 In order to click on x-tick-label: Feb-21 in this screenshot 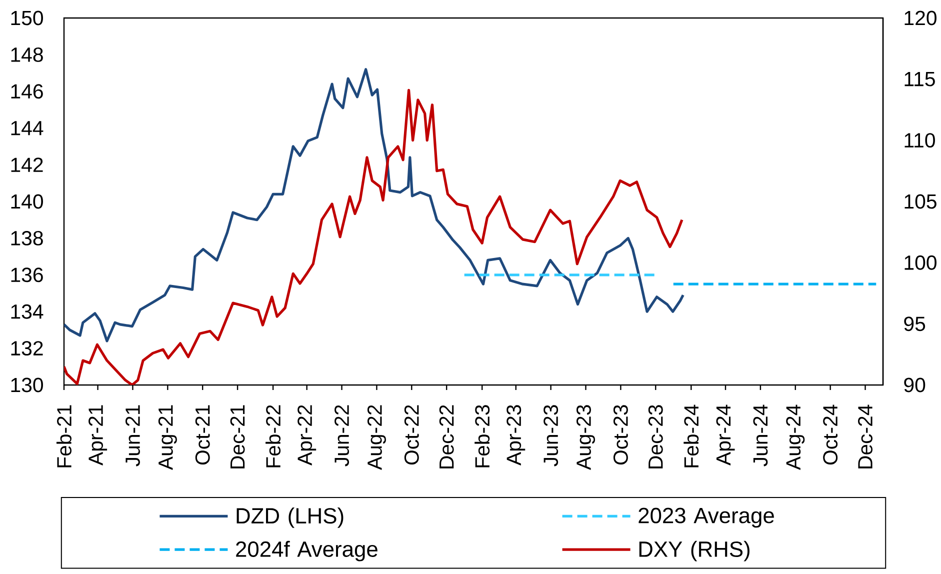, I will do `click(64, 436)`.